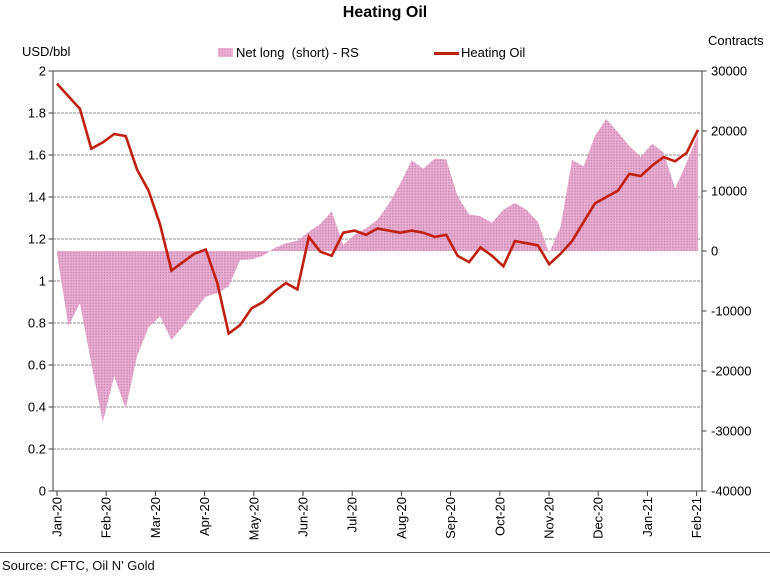  What do you see at coordinates (499, 516) in the screenshot?
I see `svg-text: Oct-20` at bounding box center [499, 516].